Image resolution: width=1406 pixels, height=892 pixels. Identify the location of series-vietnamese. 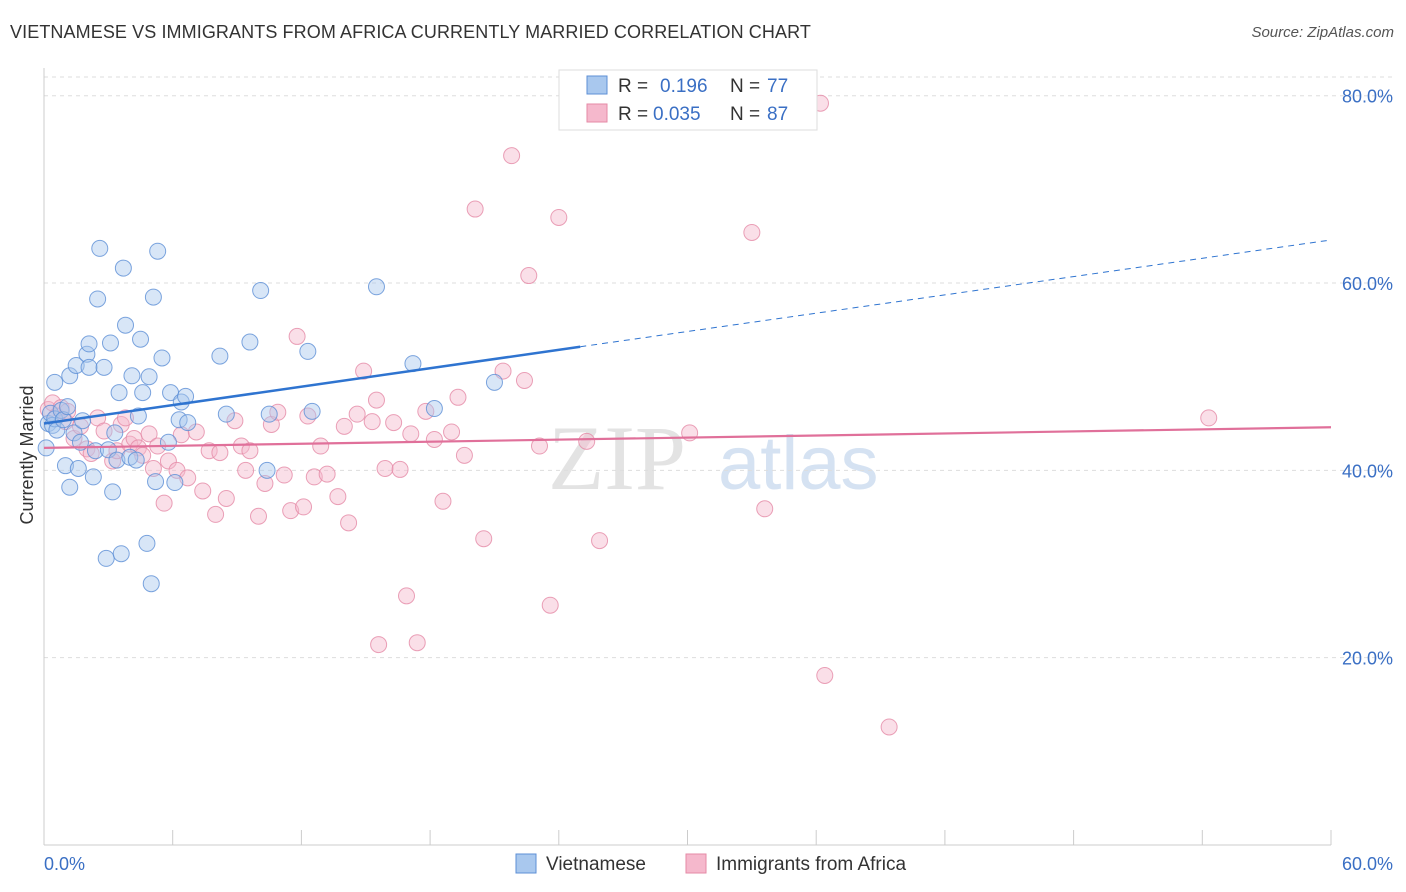
(270, 416).